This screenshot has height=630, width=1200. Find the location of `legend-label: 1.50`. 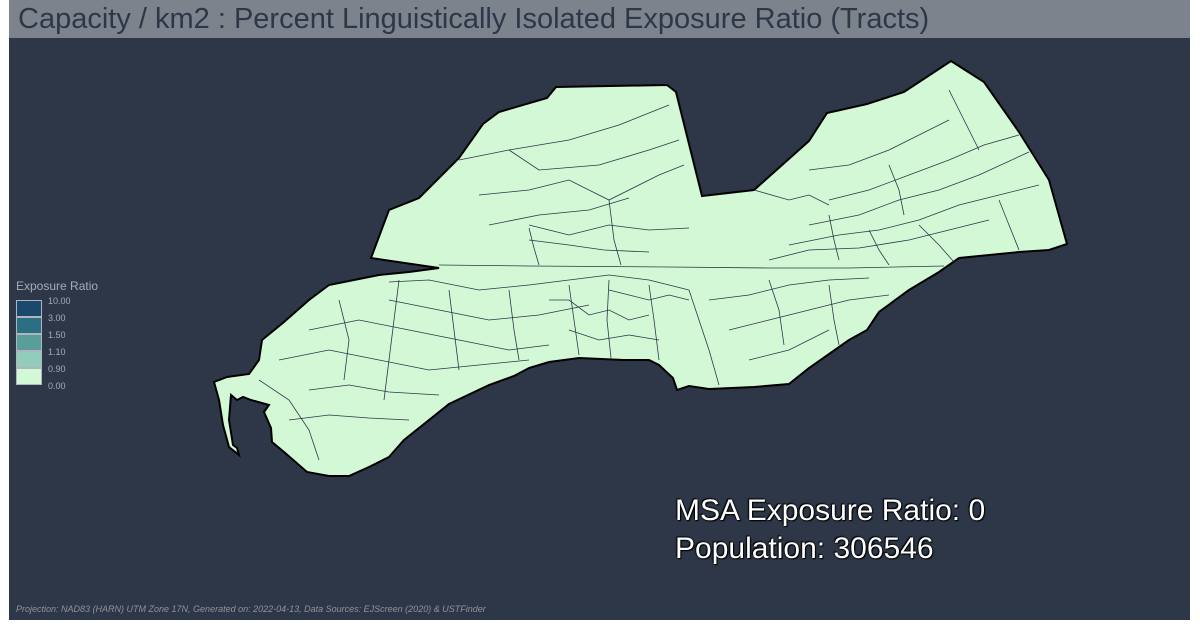

legend-label: 1.50 is located at coordinates (57, 335).